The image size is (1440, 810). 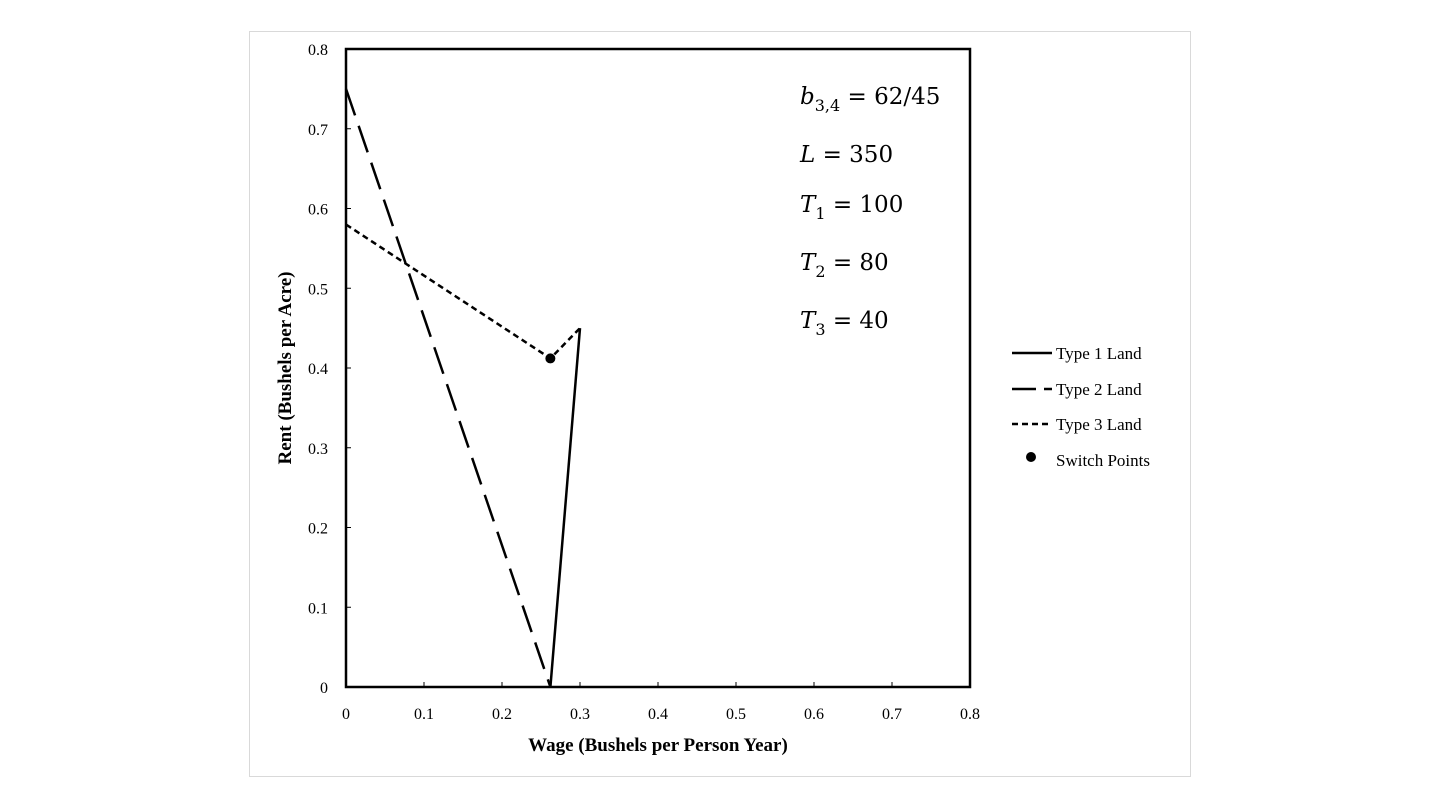 What do you see at coordinates (424, 714) in the screenshot?
I see `x-tick-label: 0.1` at bounding box center [424, 714].